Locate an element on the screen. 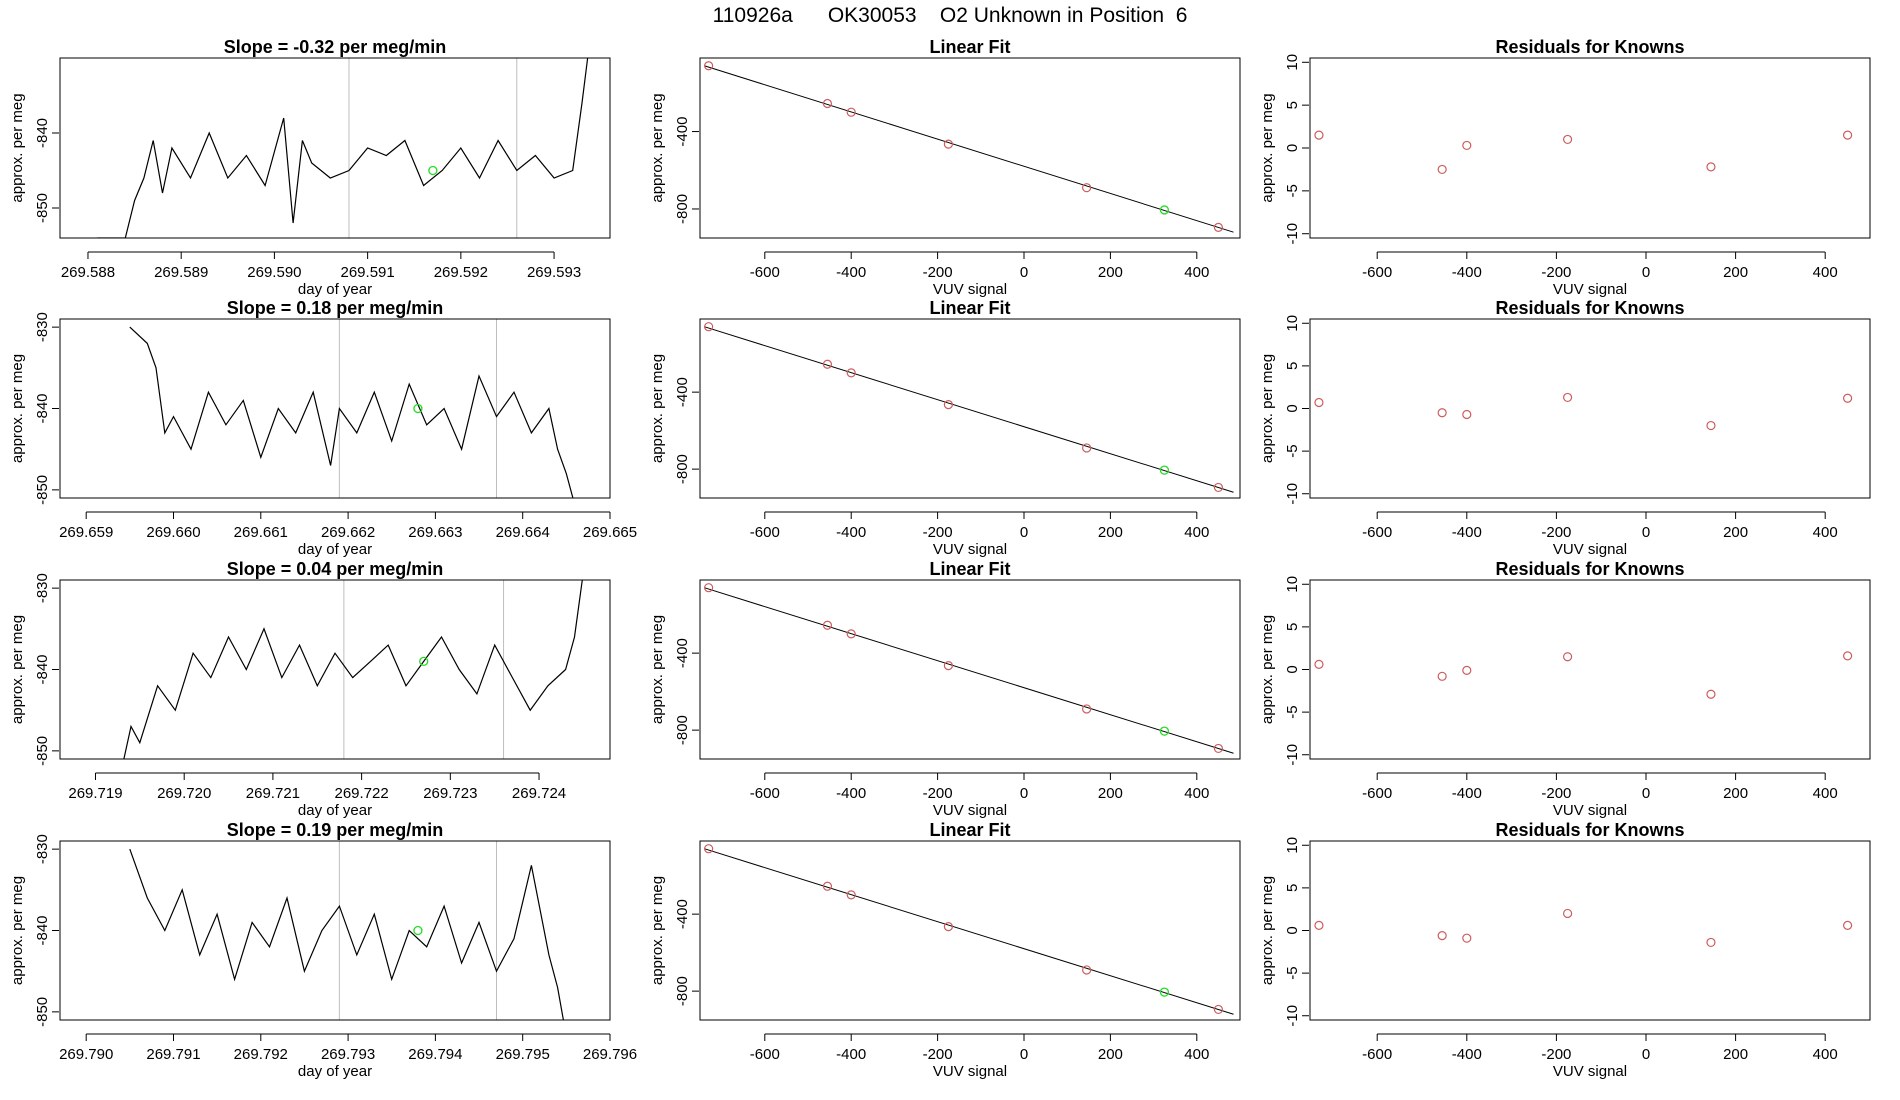  x-tick-label: 269.593 is located at coordinates (554, 272).